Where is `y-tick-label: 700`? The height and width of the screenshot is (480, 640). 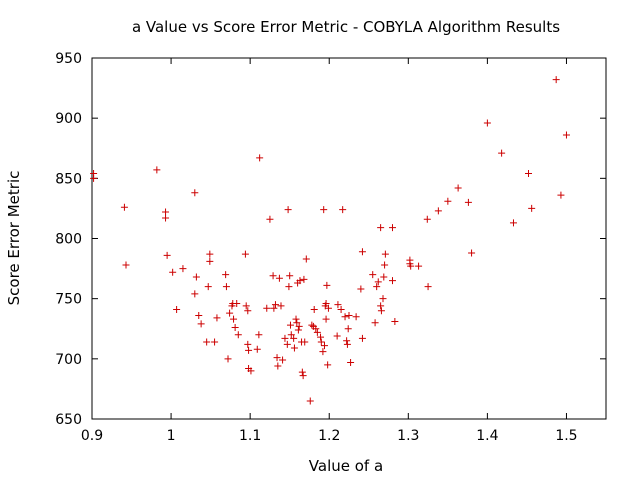
y-tick-label: 700 is located at coordinates (68, 360).